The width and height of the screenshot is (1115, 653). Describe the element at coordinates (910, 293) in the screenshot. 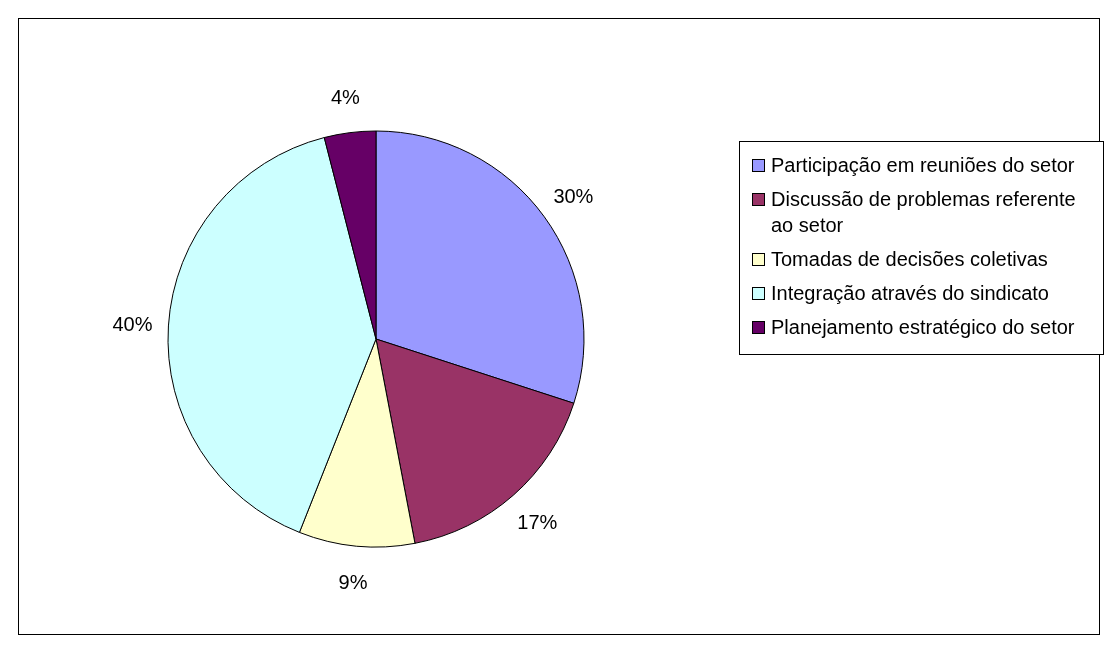

I see `legend-label: Integração através do sindicato` at that location.